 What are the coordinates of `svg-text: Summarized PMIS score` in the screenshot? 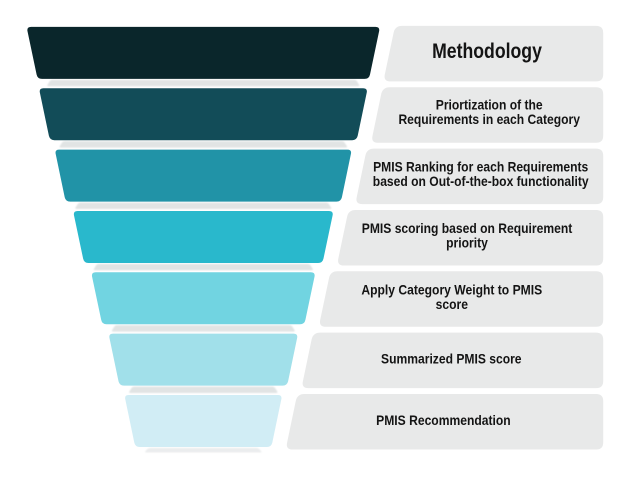 It's located at (451, 358).